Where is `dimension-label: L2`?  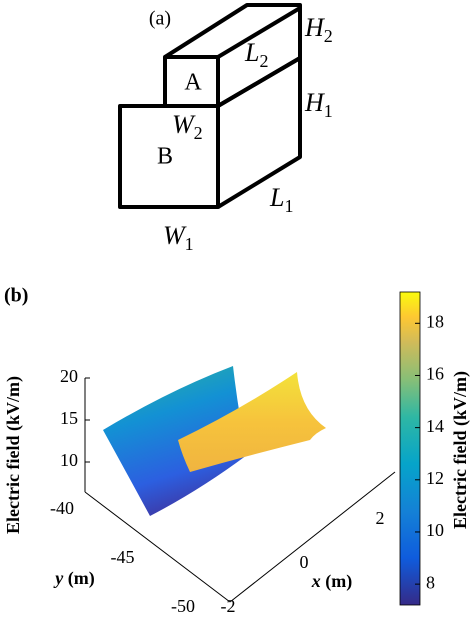
dimension-label: L2 is located at coordinates (256, 54).